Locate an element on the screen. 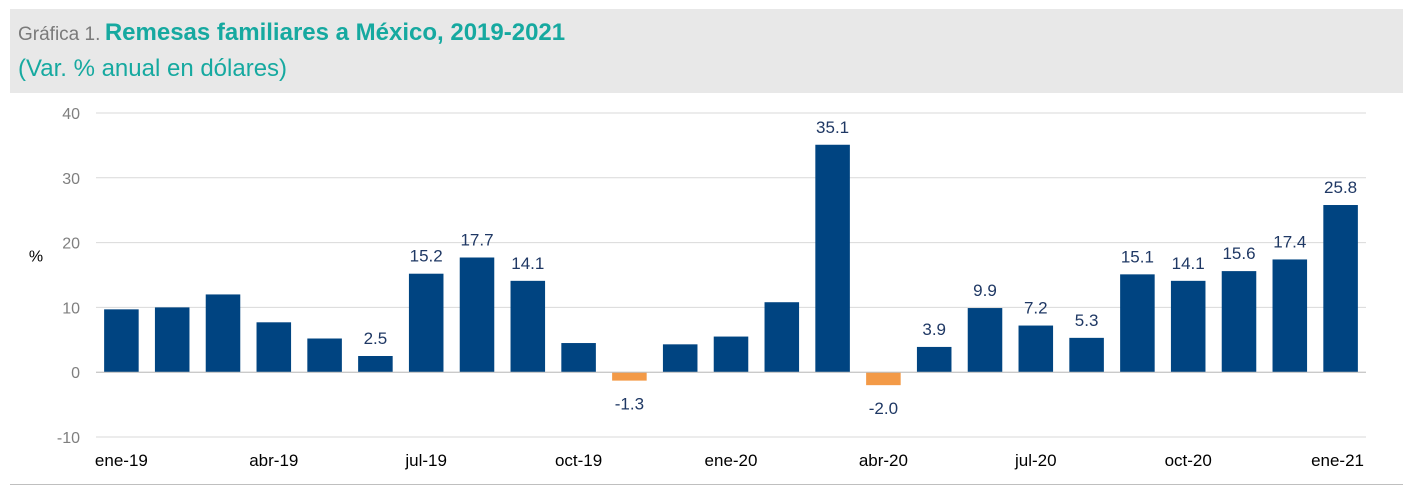 This screenshot has height=501, width=1424. x-tick-label: oct-20 is located at coordinates (1188, 460).